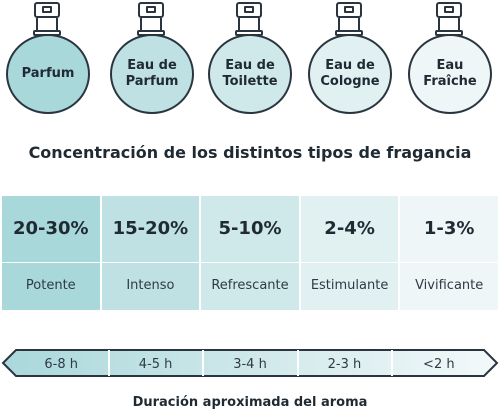 The image size is (500, 414). I want to click on bottle-label: Eau Fraîche, so click(450, 73).